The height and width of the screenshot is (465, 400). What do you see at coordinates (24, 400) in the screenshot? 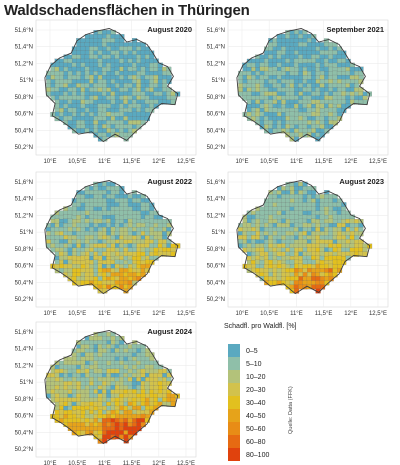
I see `y-tick-label: 50,8°N` at bounding box center [24, 400].